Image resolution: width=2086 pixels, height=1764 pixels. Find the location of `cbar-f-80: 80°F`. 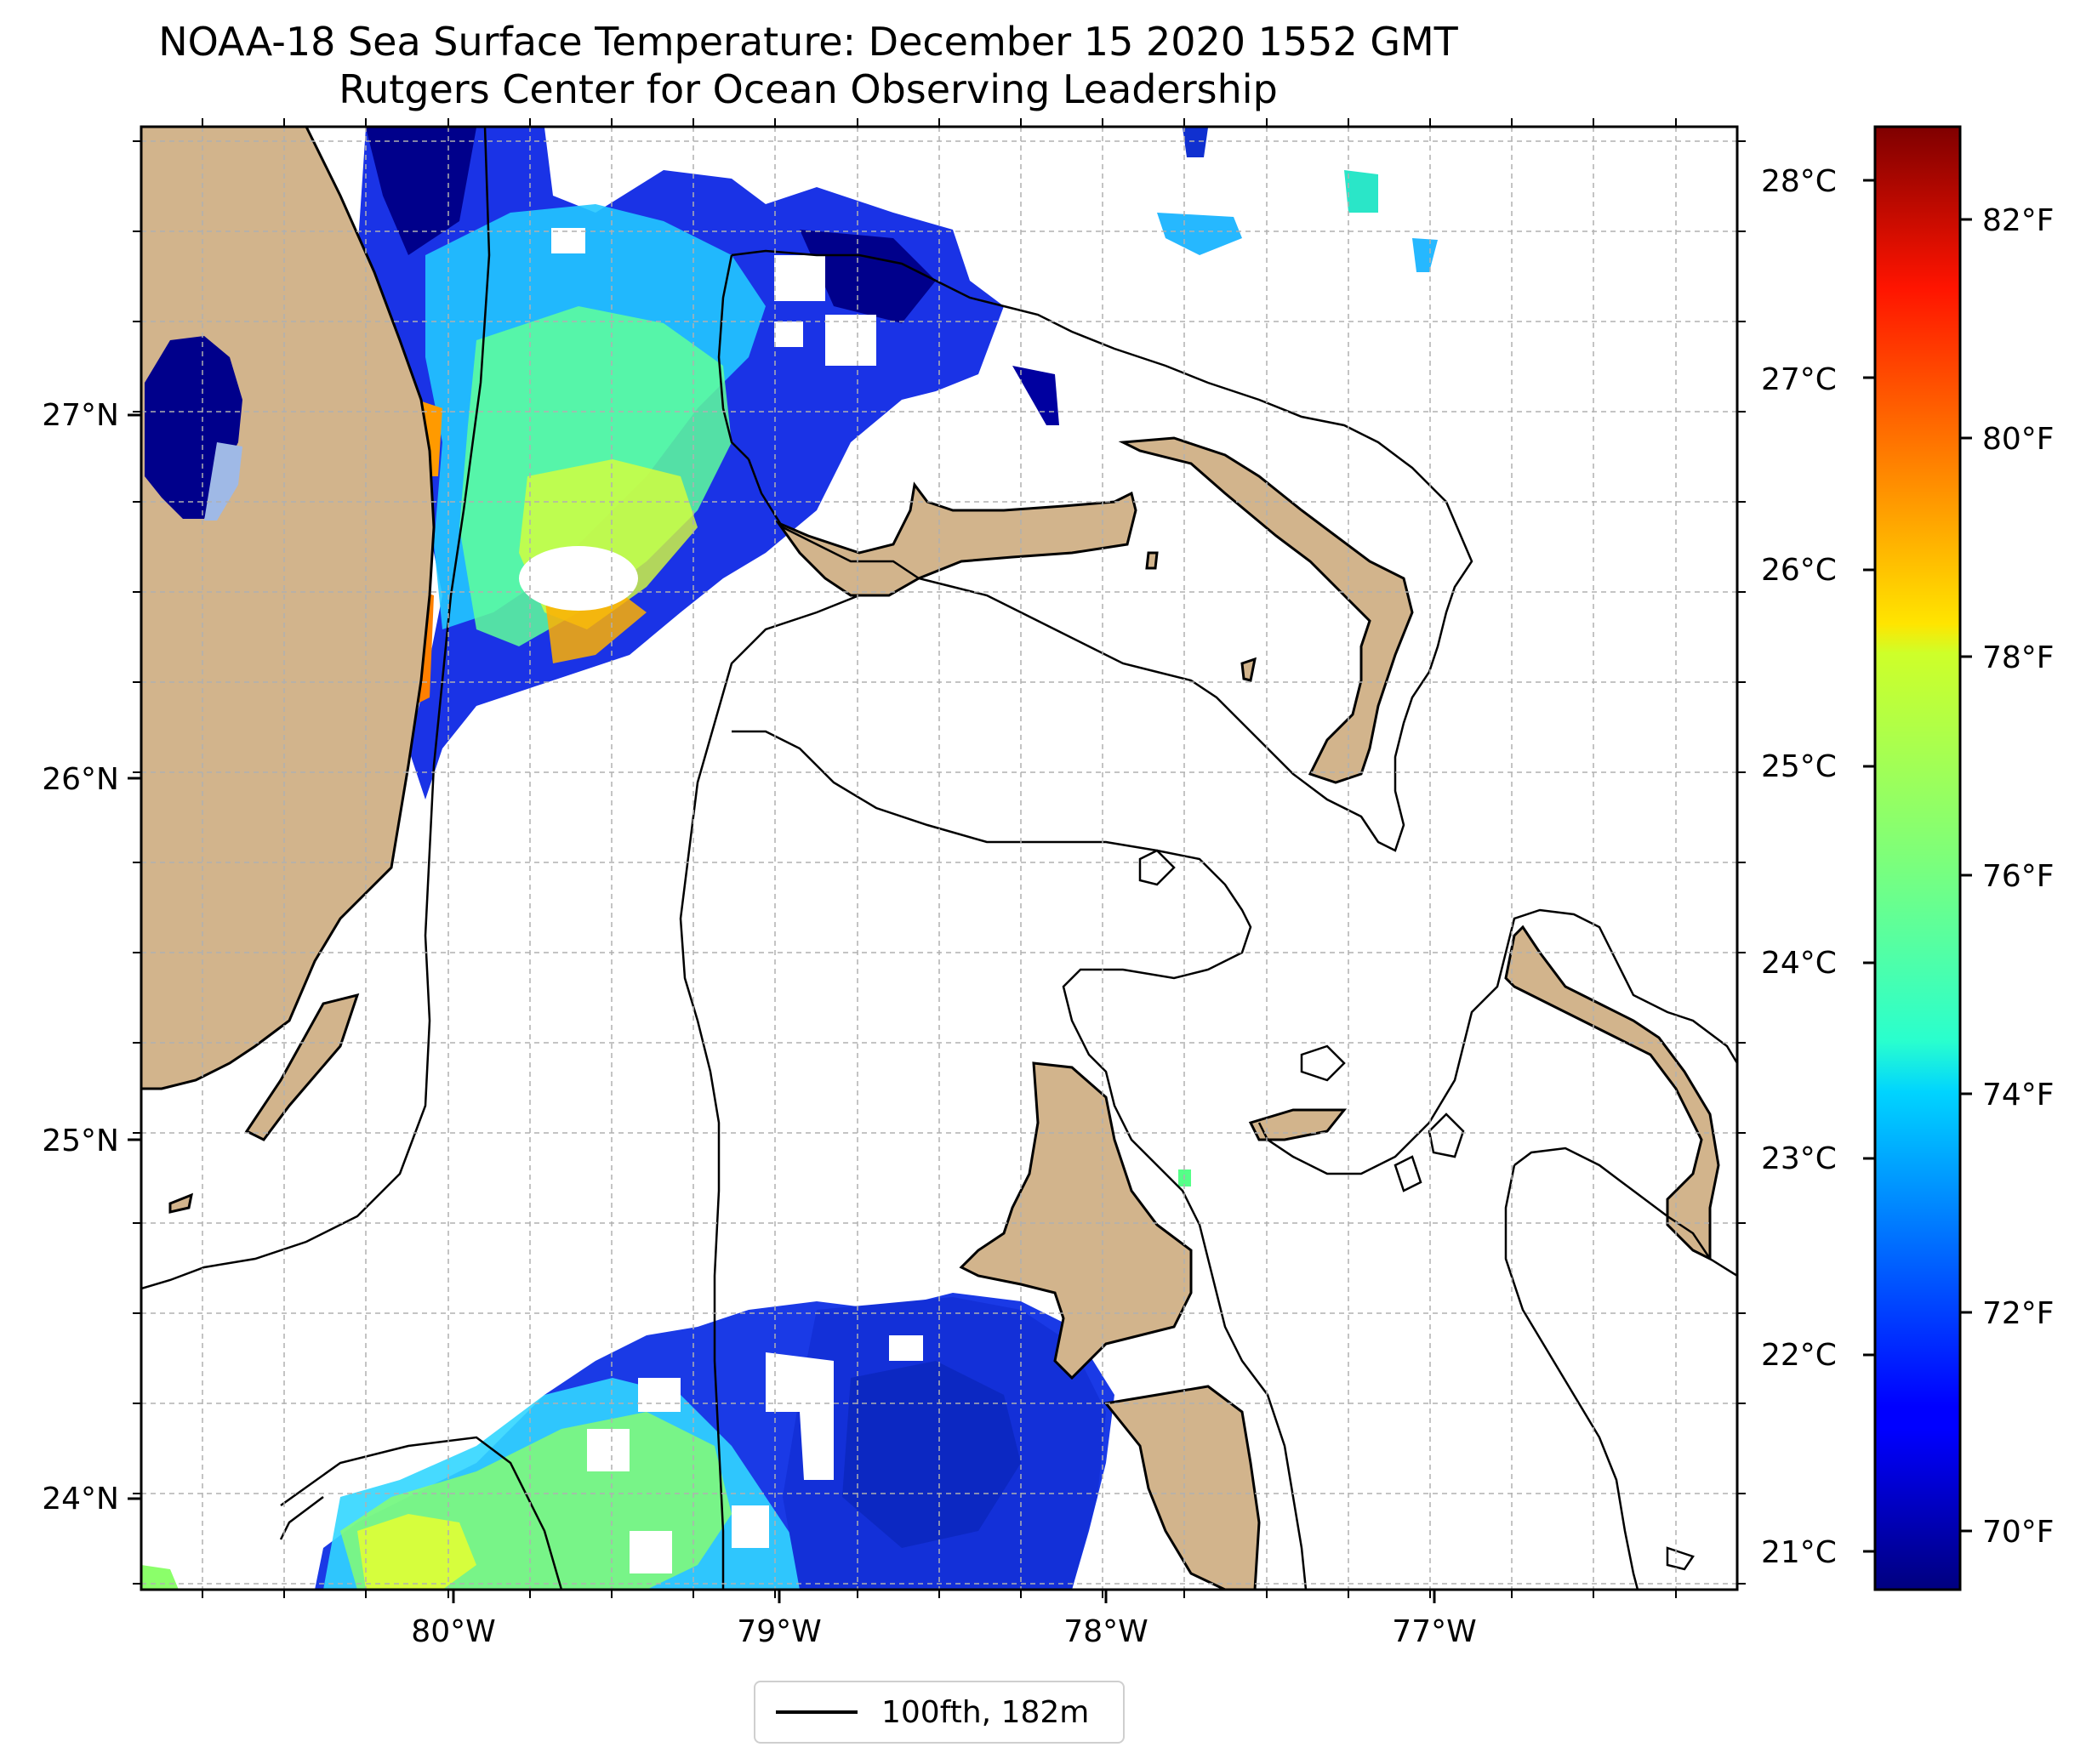

cbar-f-80: 80°F is located at coordinates (2018, 439).